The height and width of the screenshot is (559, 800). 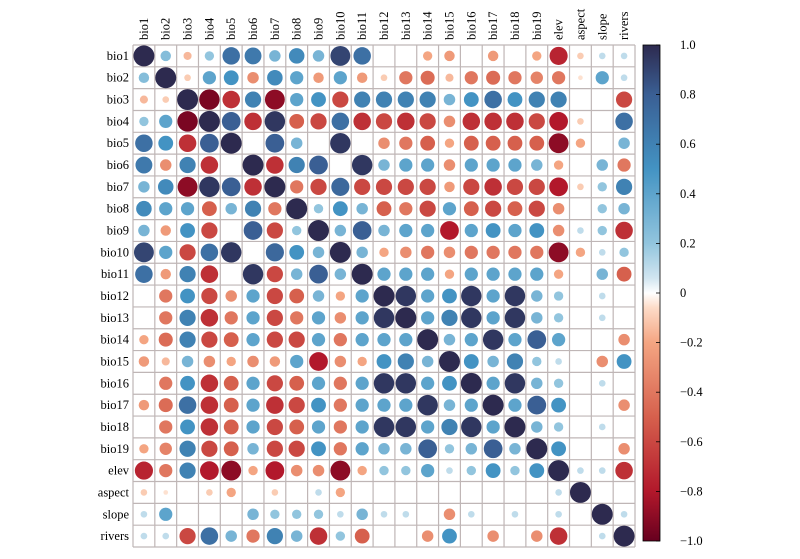 What do you see at coordinates (340, 252) in the screenshot?
I see `corr-cell-bio10-bio10` at bounding box center [340, 252].